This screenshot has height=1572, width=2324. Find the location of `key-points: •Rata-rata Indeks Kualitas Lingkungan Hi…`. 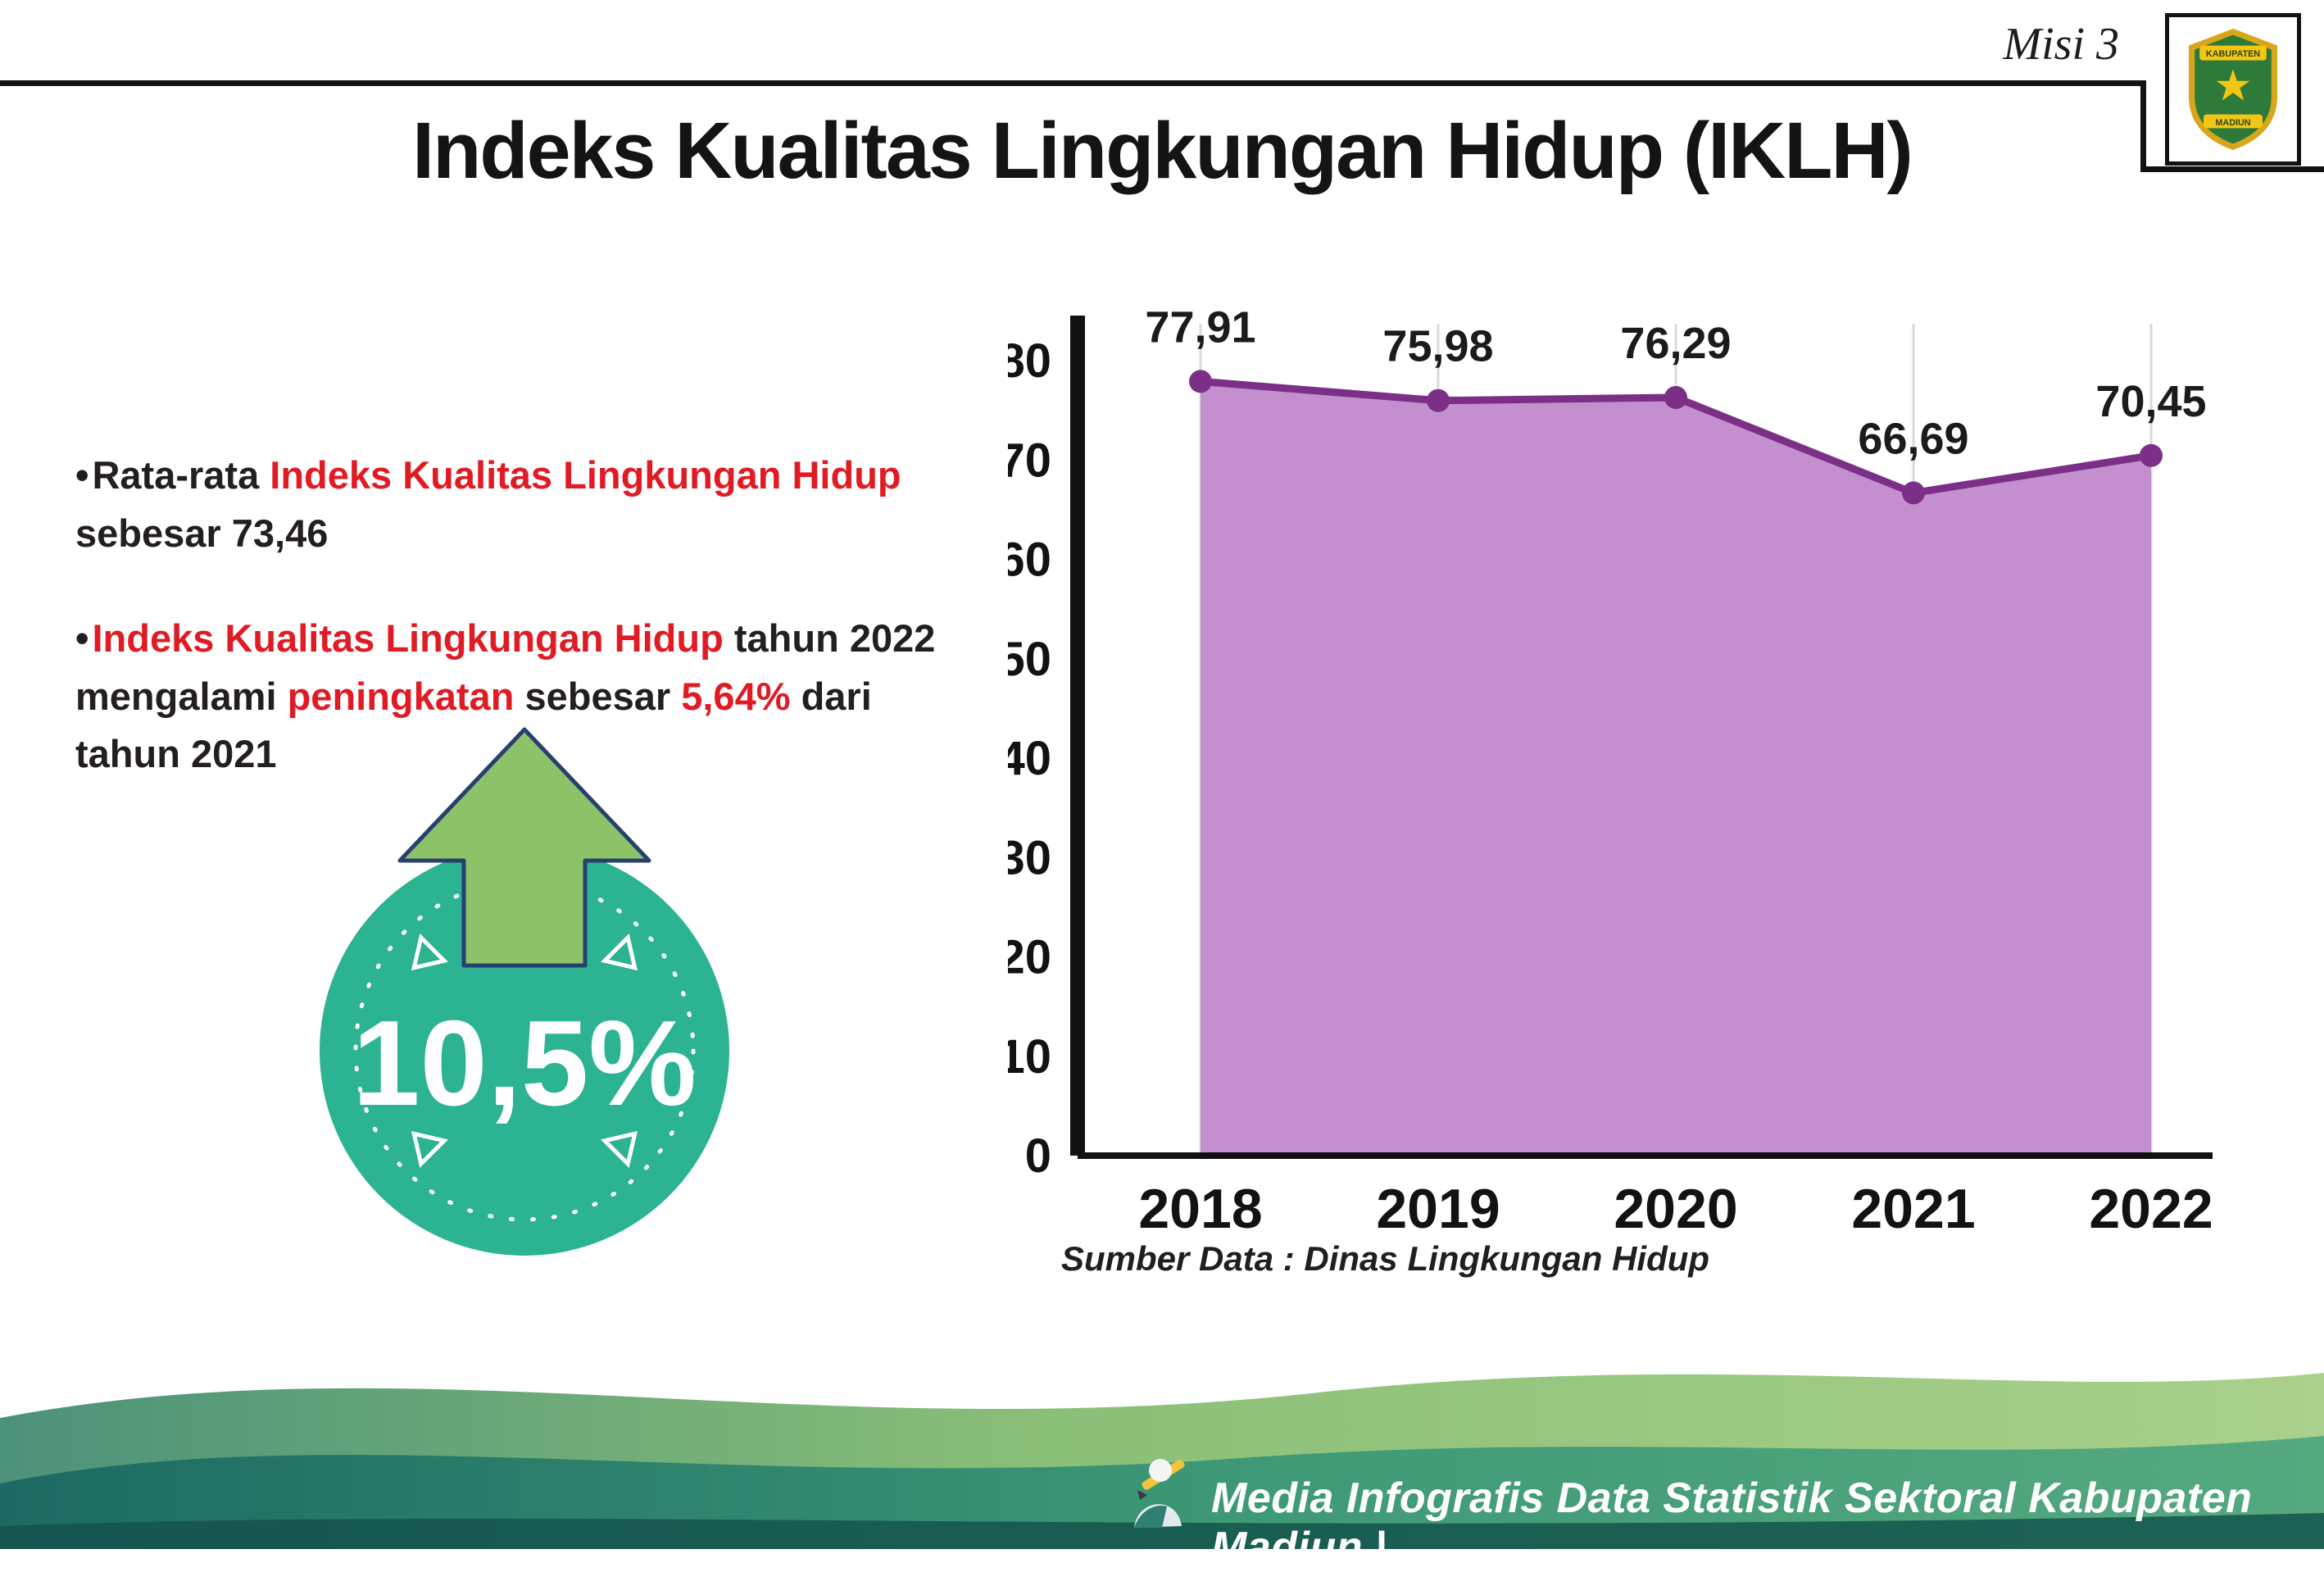

key-points: •Rata-rata Indeks Kualitas Lingkungan Hi… is located at coordinates (522, 639).